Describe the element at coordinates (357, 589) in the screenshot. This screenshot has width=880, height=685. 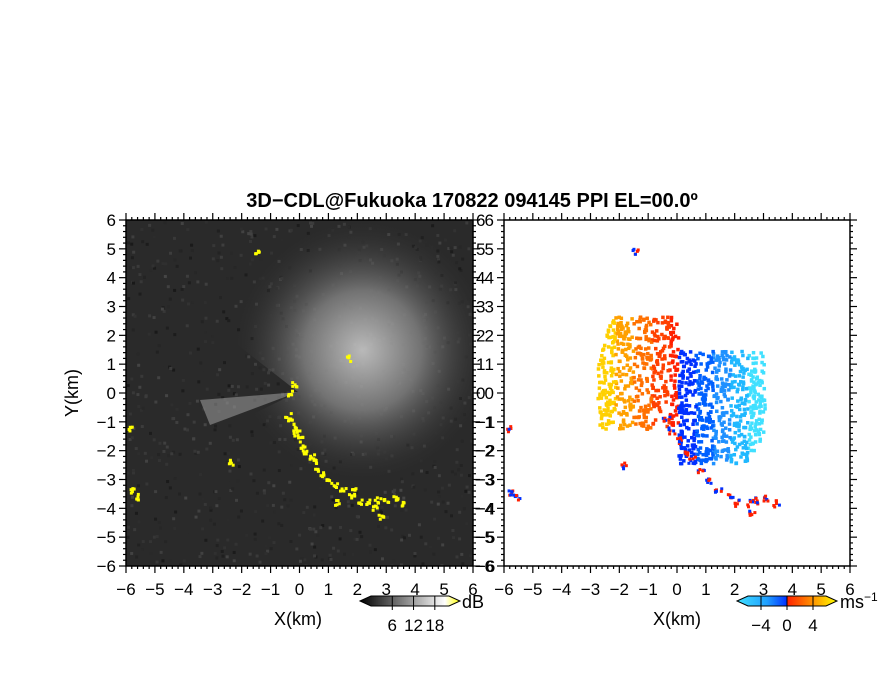
I see `x-tick-label: 2` at that location.